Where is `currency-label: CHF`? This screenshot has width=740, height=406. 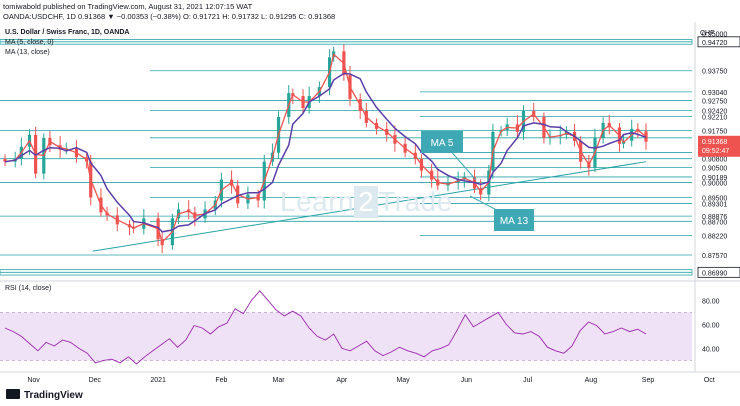 currency-label: CHF is located at coordinates (707, 33).